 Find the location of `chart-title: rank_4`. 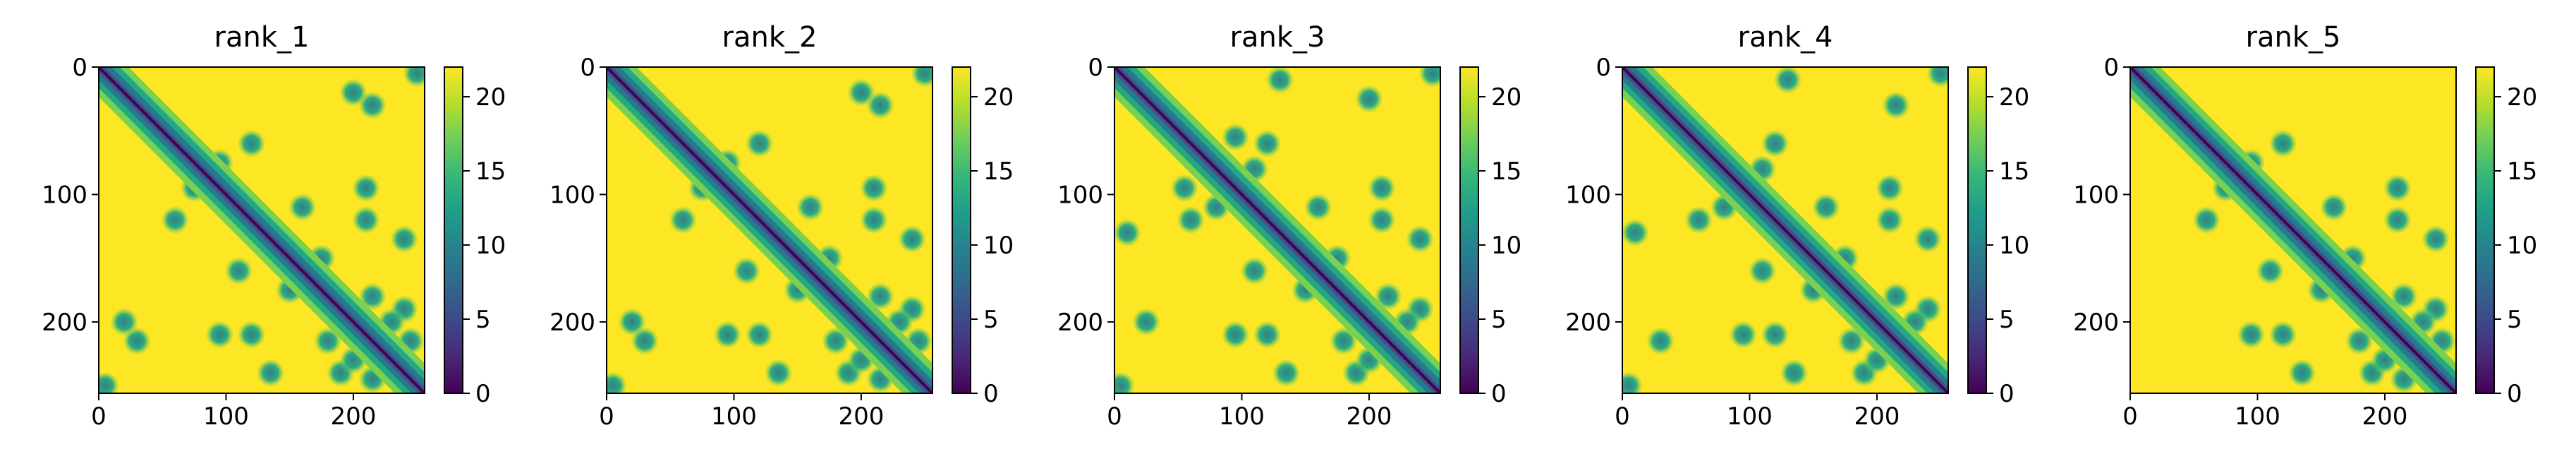

chart-title: rank_4 is located at coordinates (1785, 37).